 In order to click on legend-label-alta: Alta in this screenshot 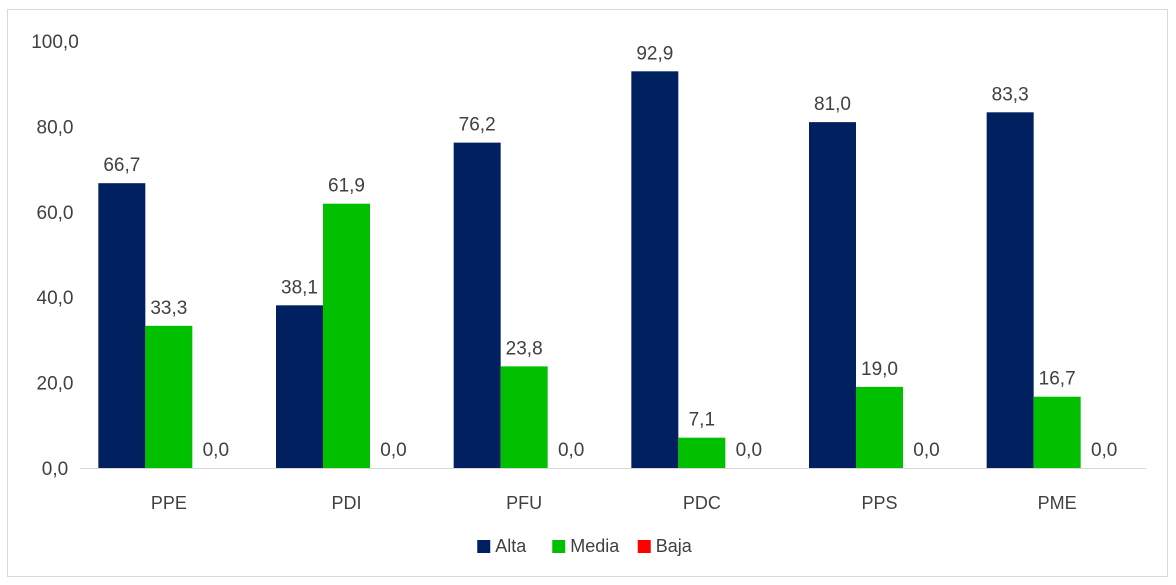, I will do `click(511, 546)`.